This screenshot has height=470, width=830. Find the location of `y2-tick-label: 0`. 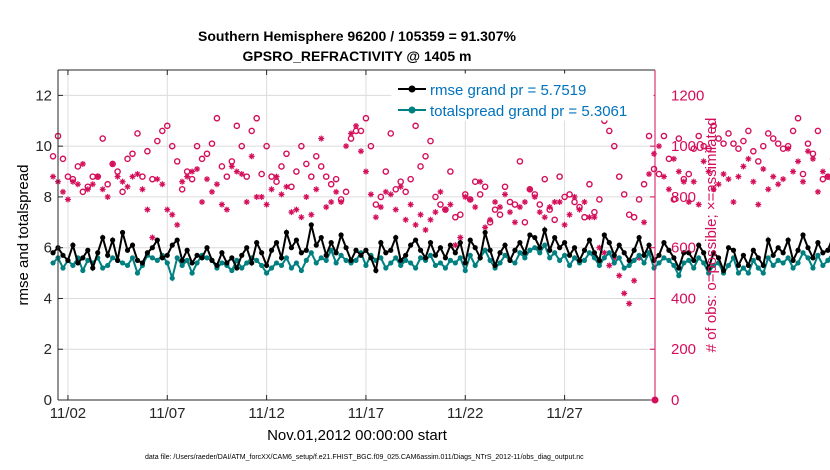

y2-tick-label: 0 is located at coordinates (675, 400).